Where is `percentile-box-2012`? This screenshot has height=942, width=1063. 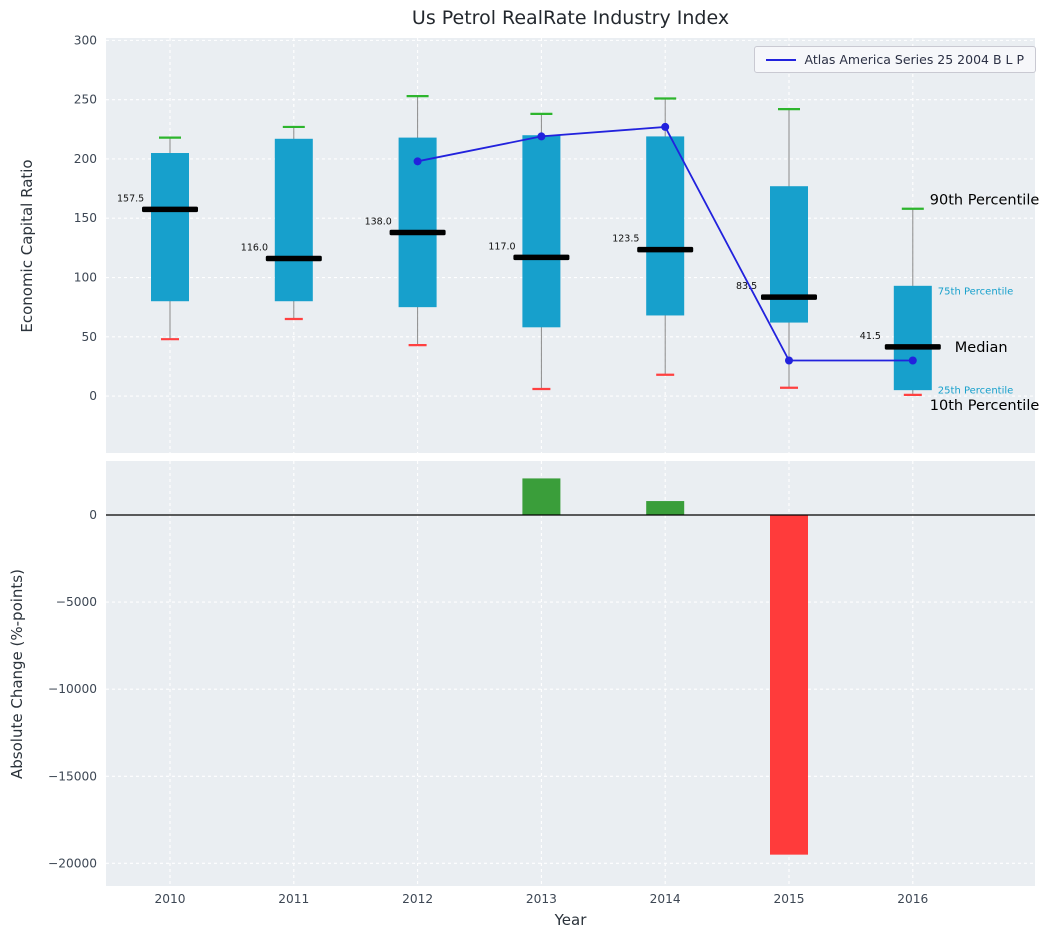 percentile-box-2012 is located at coordinates (417, 222).